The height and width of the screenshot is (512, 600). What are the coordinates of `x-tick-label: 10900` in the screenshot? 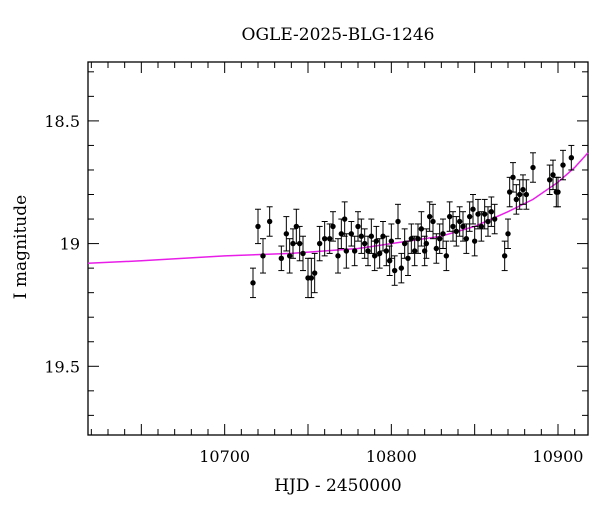 It's located at (558, 456).